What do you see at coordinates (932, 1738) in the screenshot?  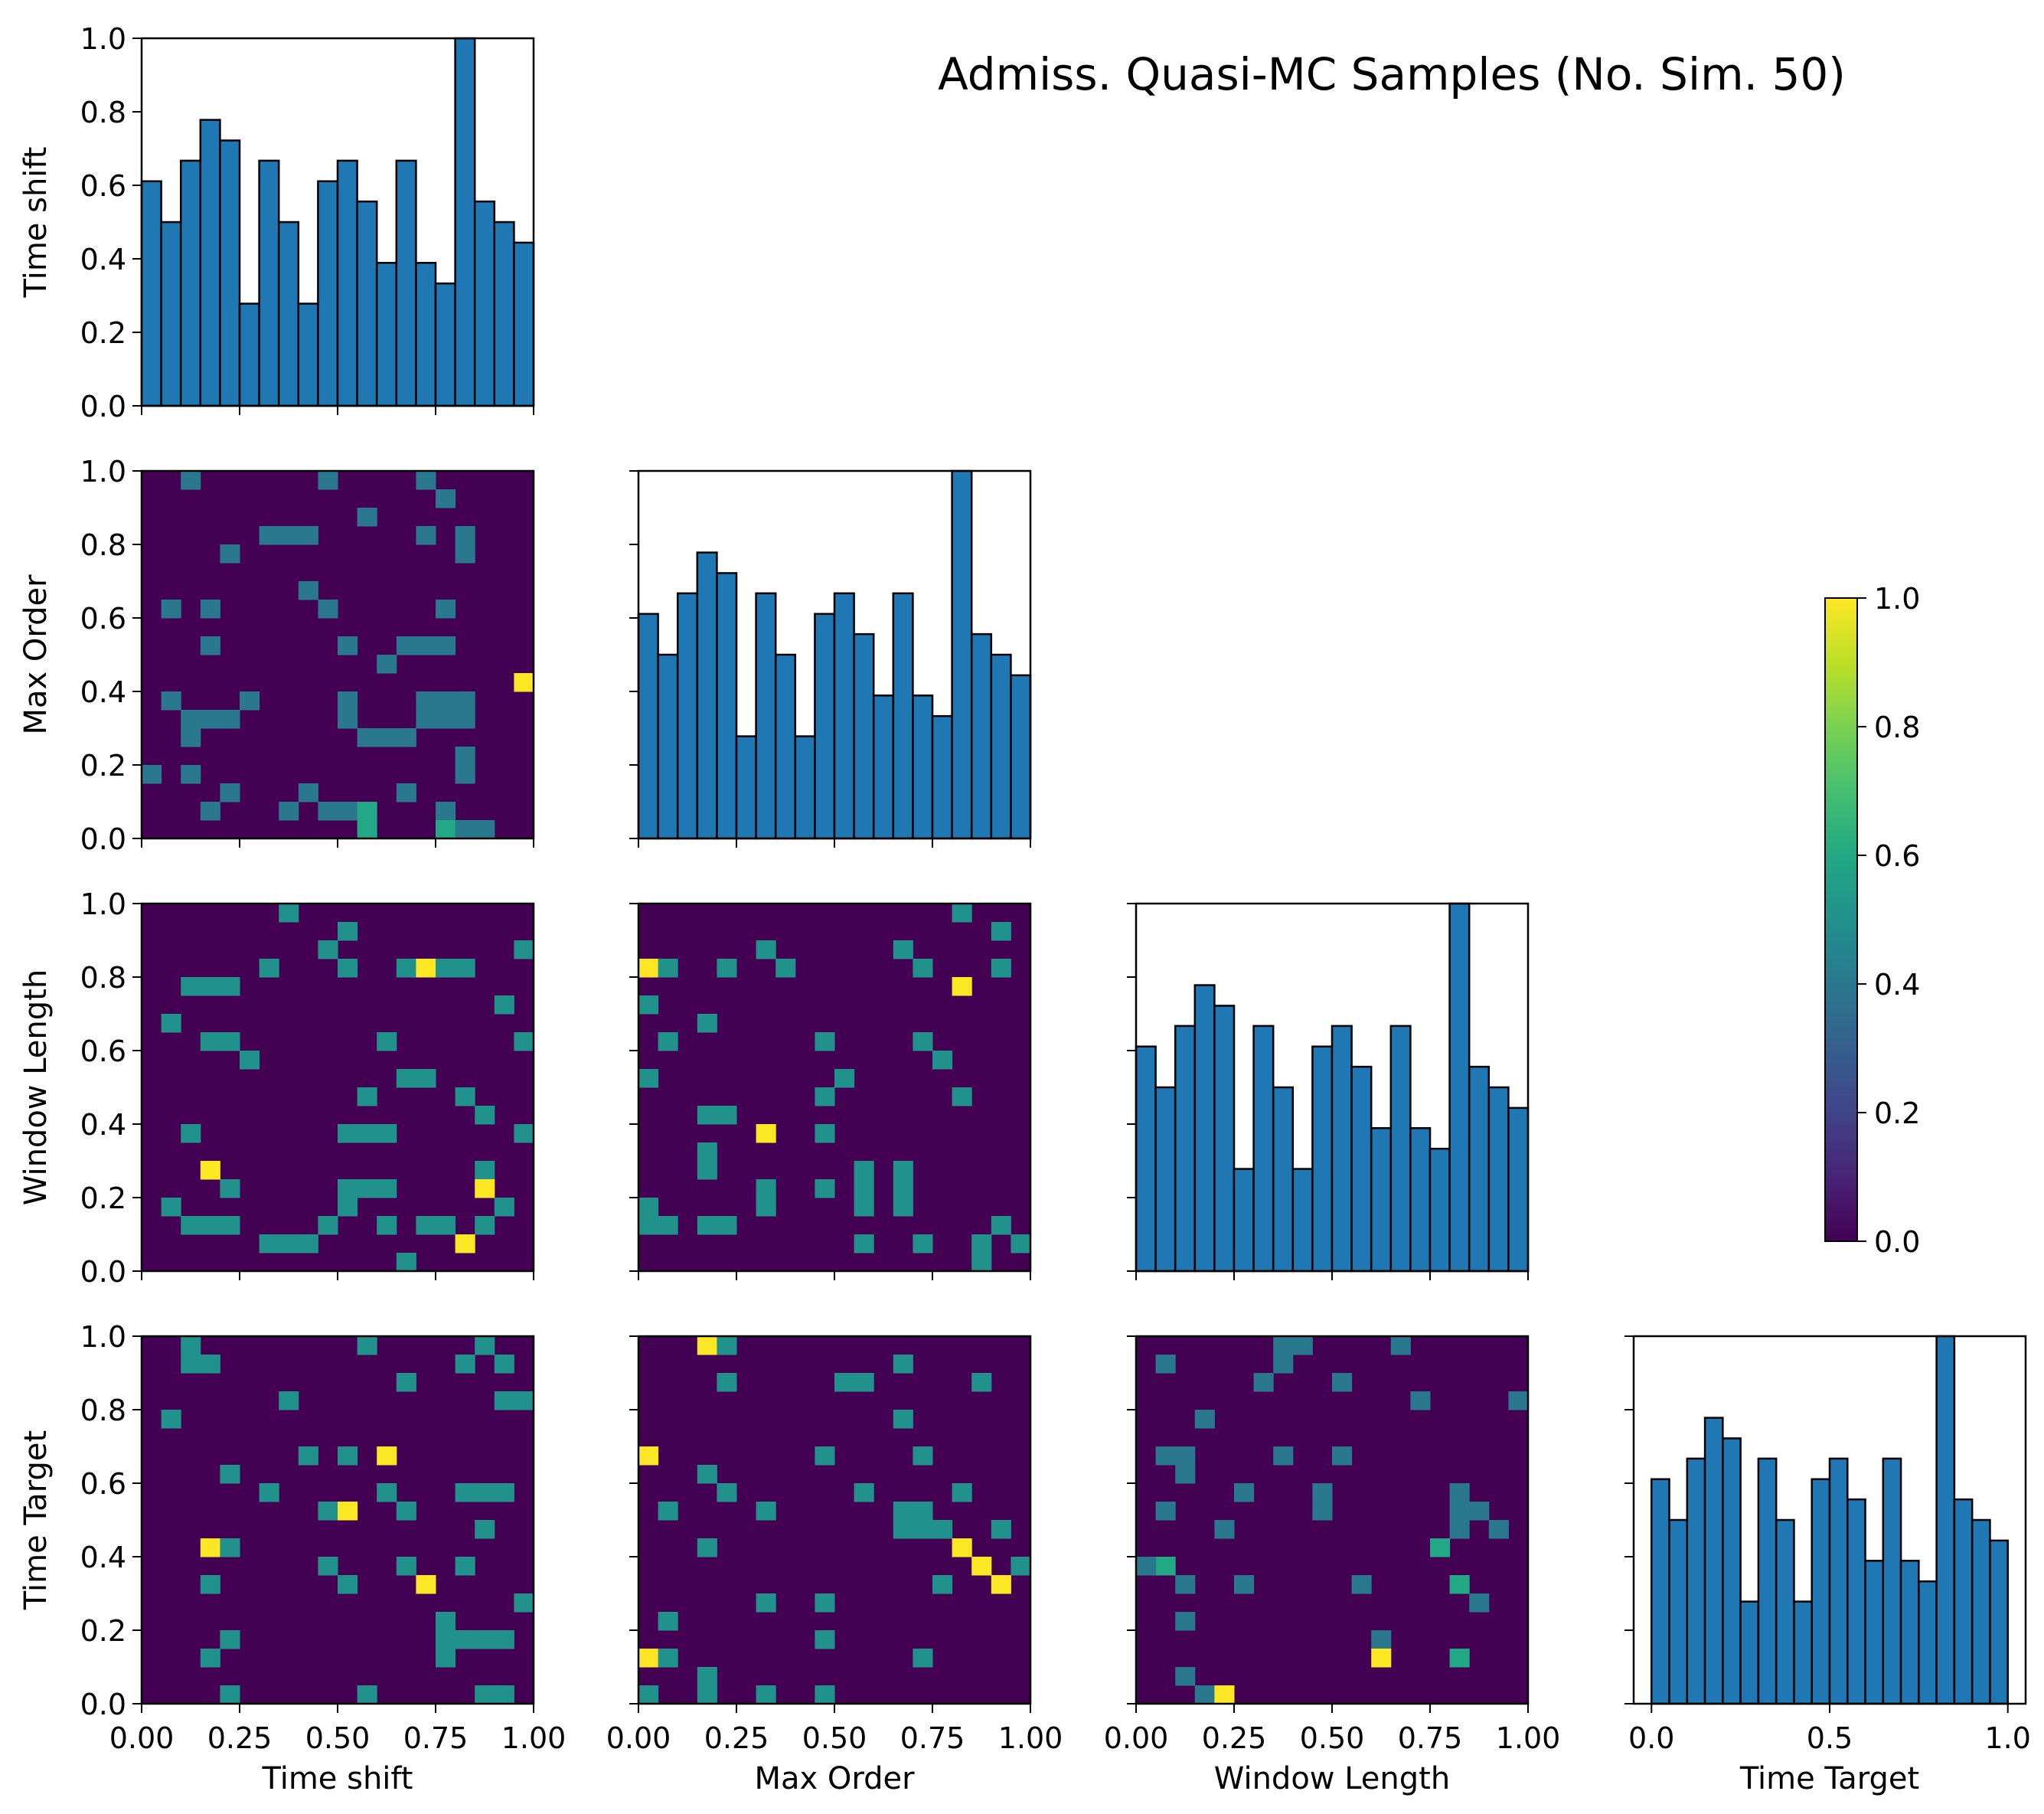 I see `x-tick-label: 0.75` at bounding box center [932, 1738].